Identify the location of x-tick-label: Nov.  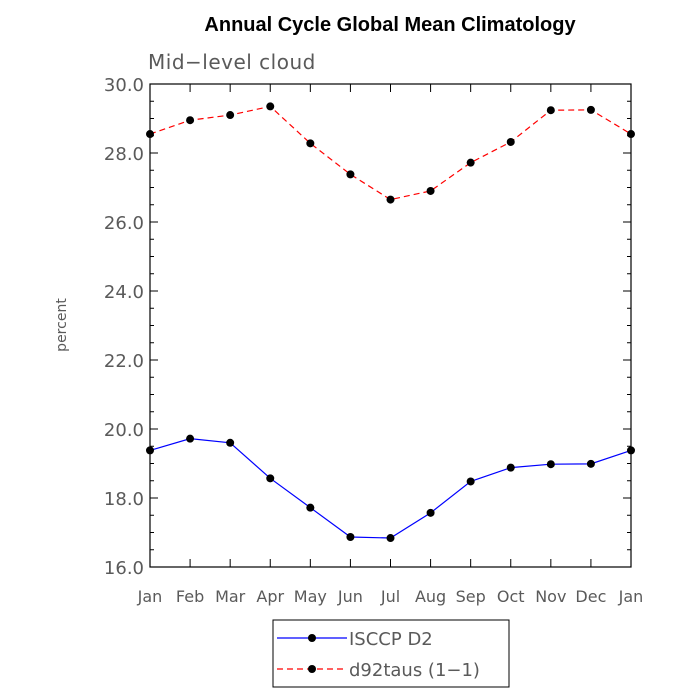
(550, 596).